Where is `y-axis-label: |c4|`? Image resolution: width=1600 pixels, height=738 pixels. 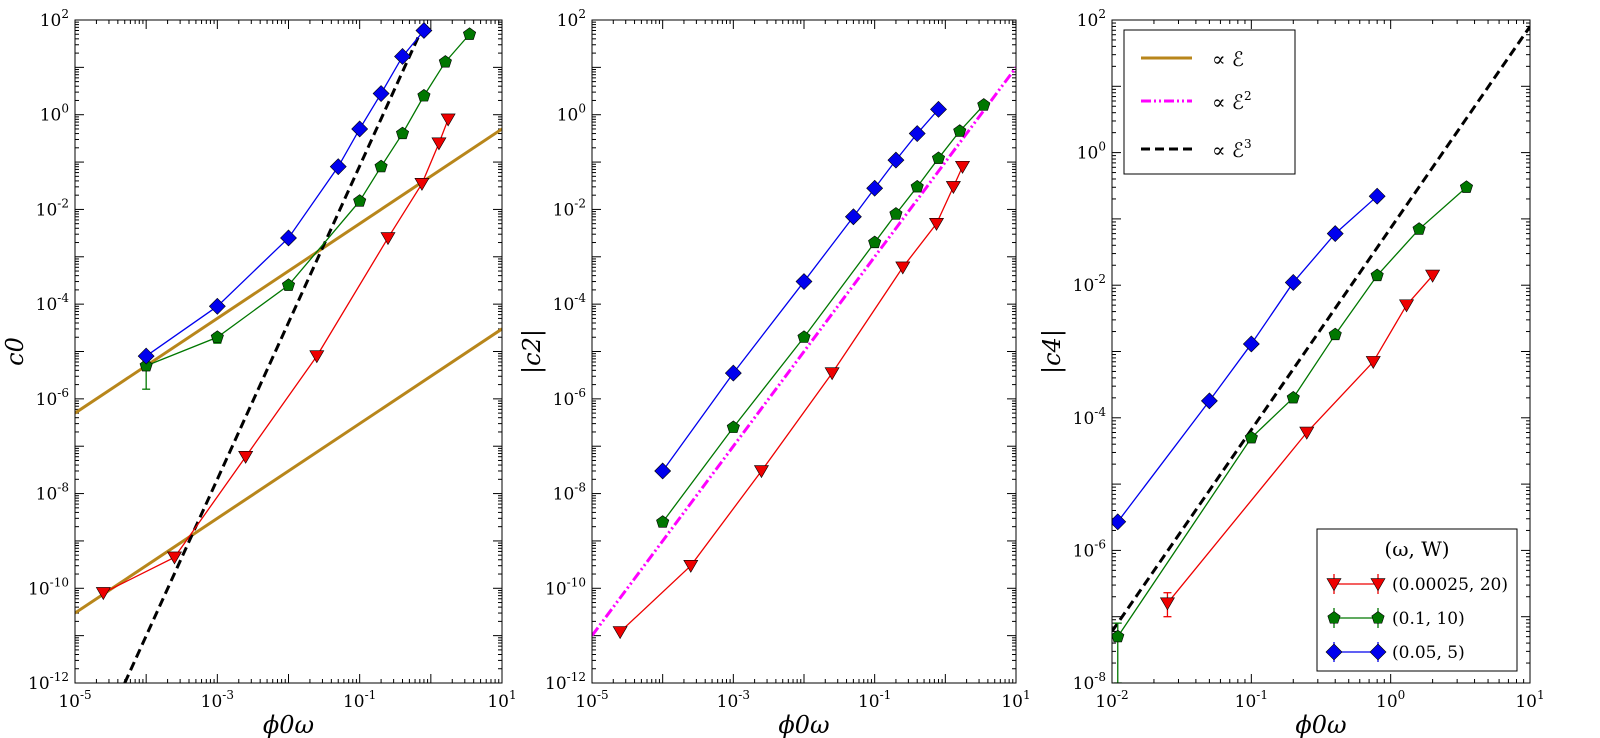
y-axis-label: |c4| is located at coordinates (1052, 351).